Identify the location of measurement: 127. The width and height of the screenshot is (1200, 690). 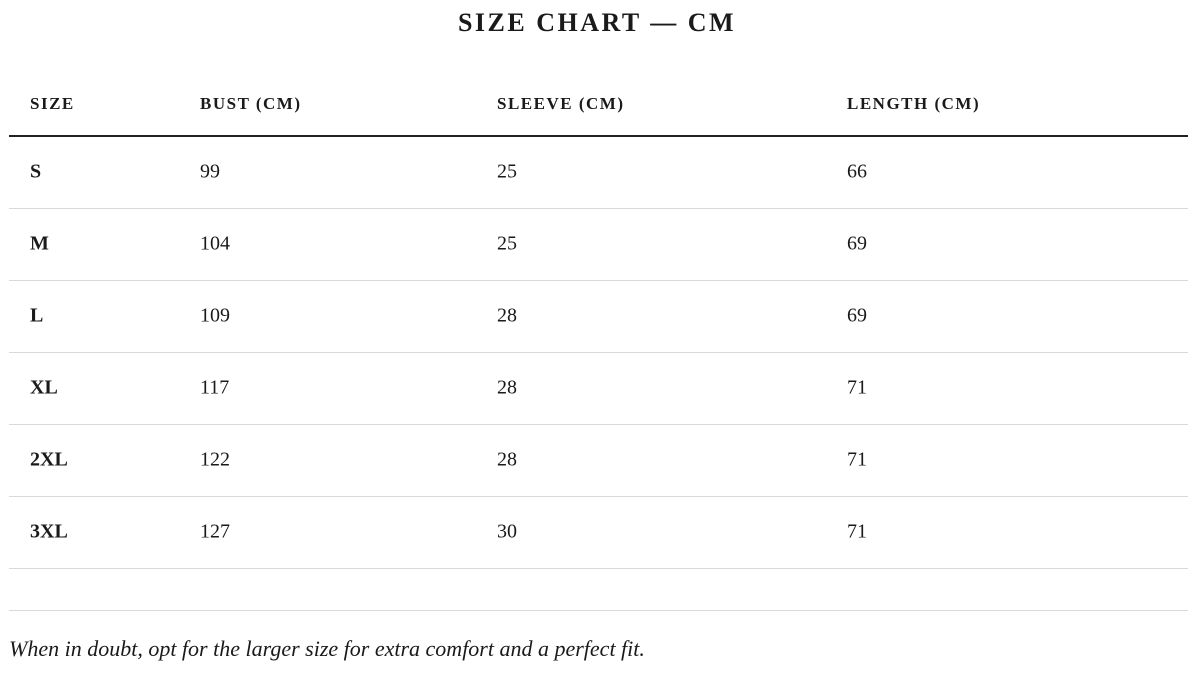
(215, 531).